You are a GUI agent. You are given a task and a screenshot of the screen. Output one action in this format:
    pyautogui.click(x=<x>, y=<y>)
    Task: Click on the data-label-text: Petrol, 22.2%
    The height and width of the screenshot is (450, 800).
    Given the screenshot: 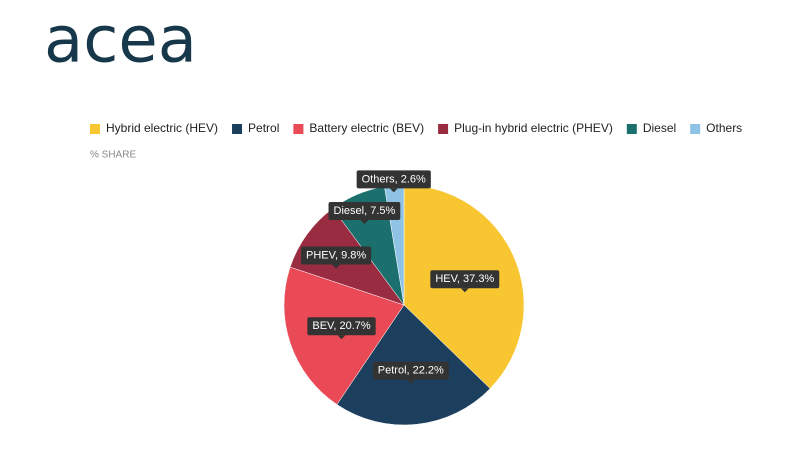 What is the action you would take?
    pyautogui.click(x=411, y=371)
    